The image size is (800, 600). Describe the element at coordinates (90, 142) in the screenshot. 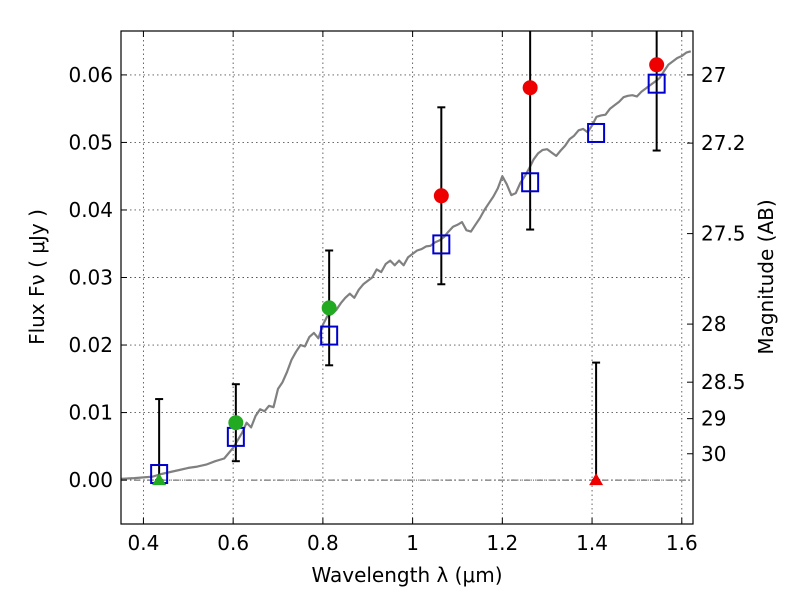

I see `y-tick-label: 0.05` at that location.